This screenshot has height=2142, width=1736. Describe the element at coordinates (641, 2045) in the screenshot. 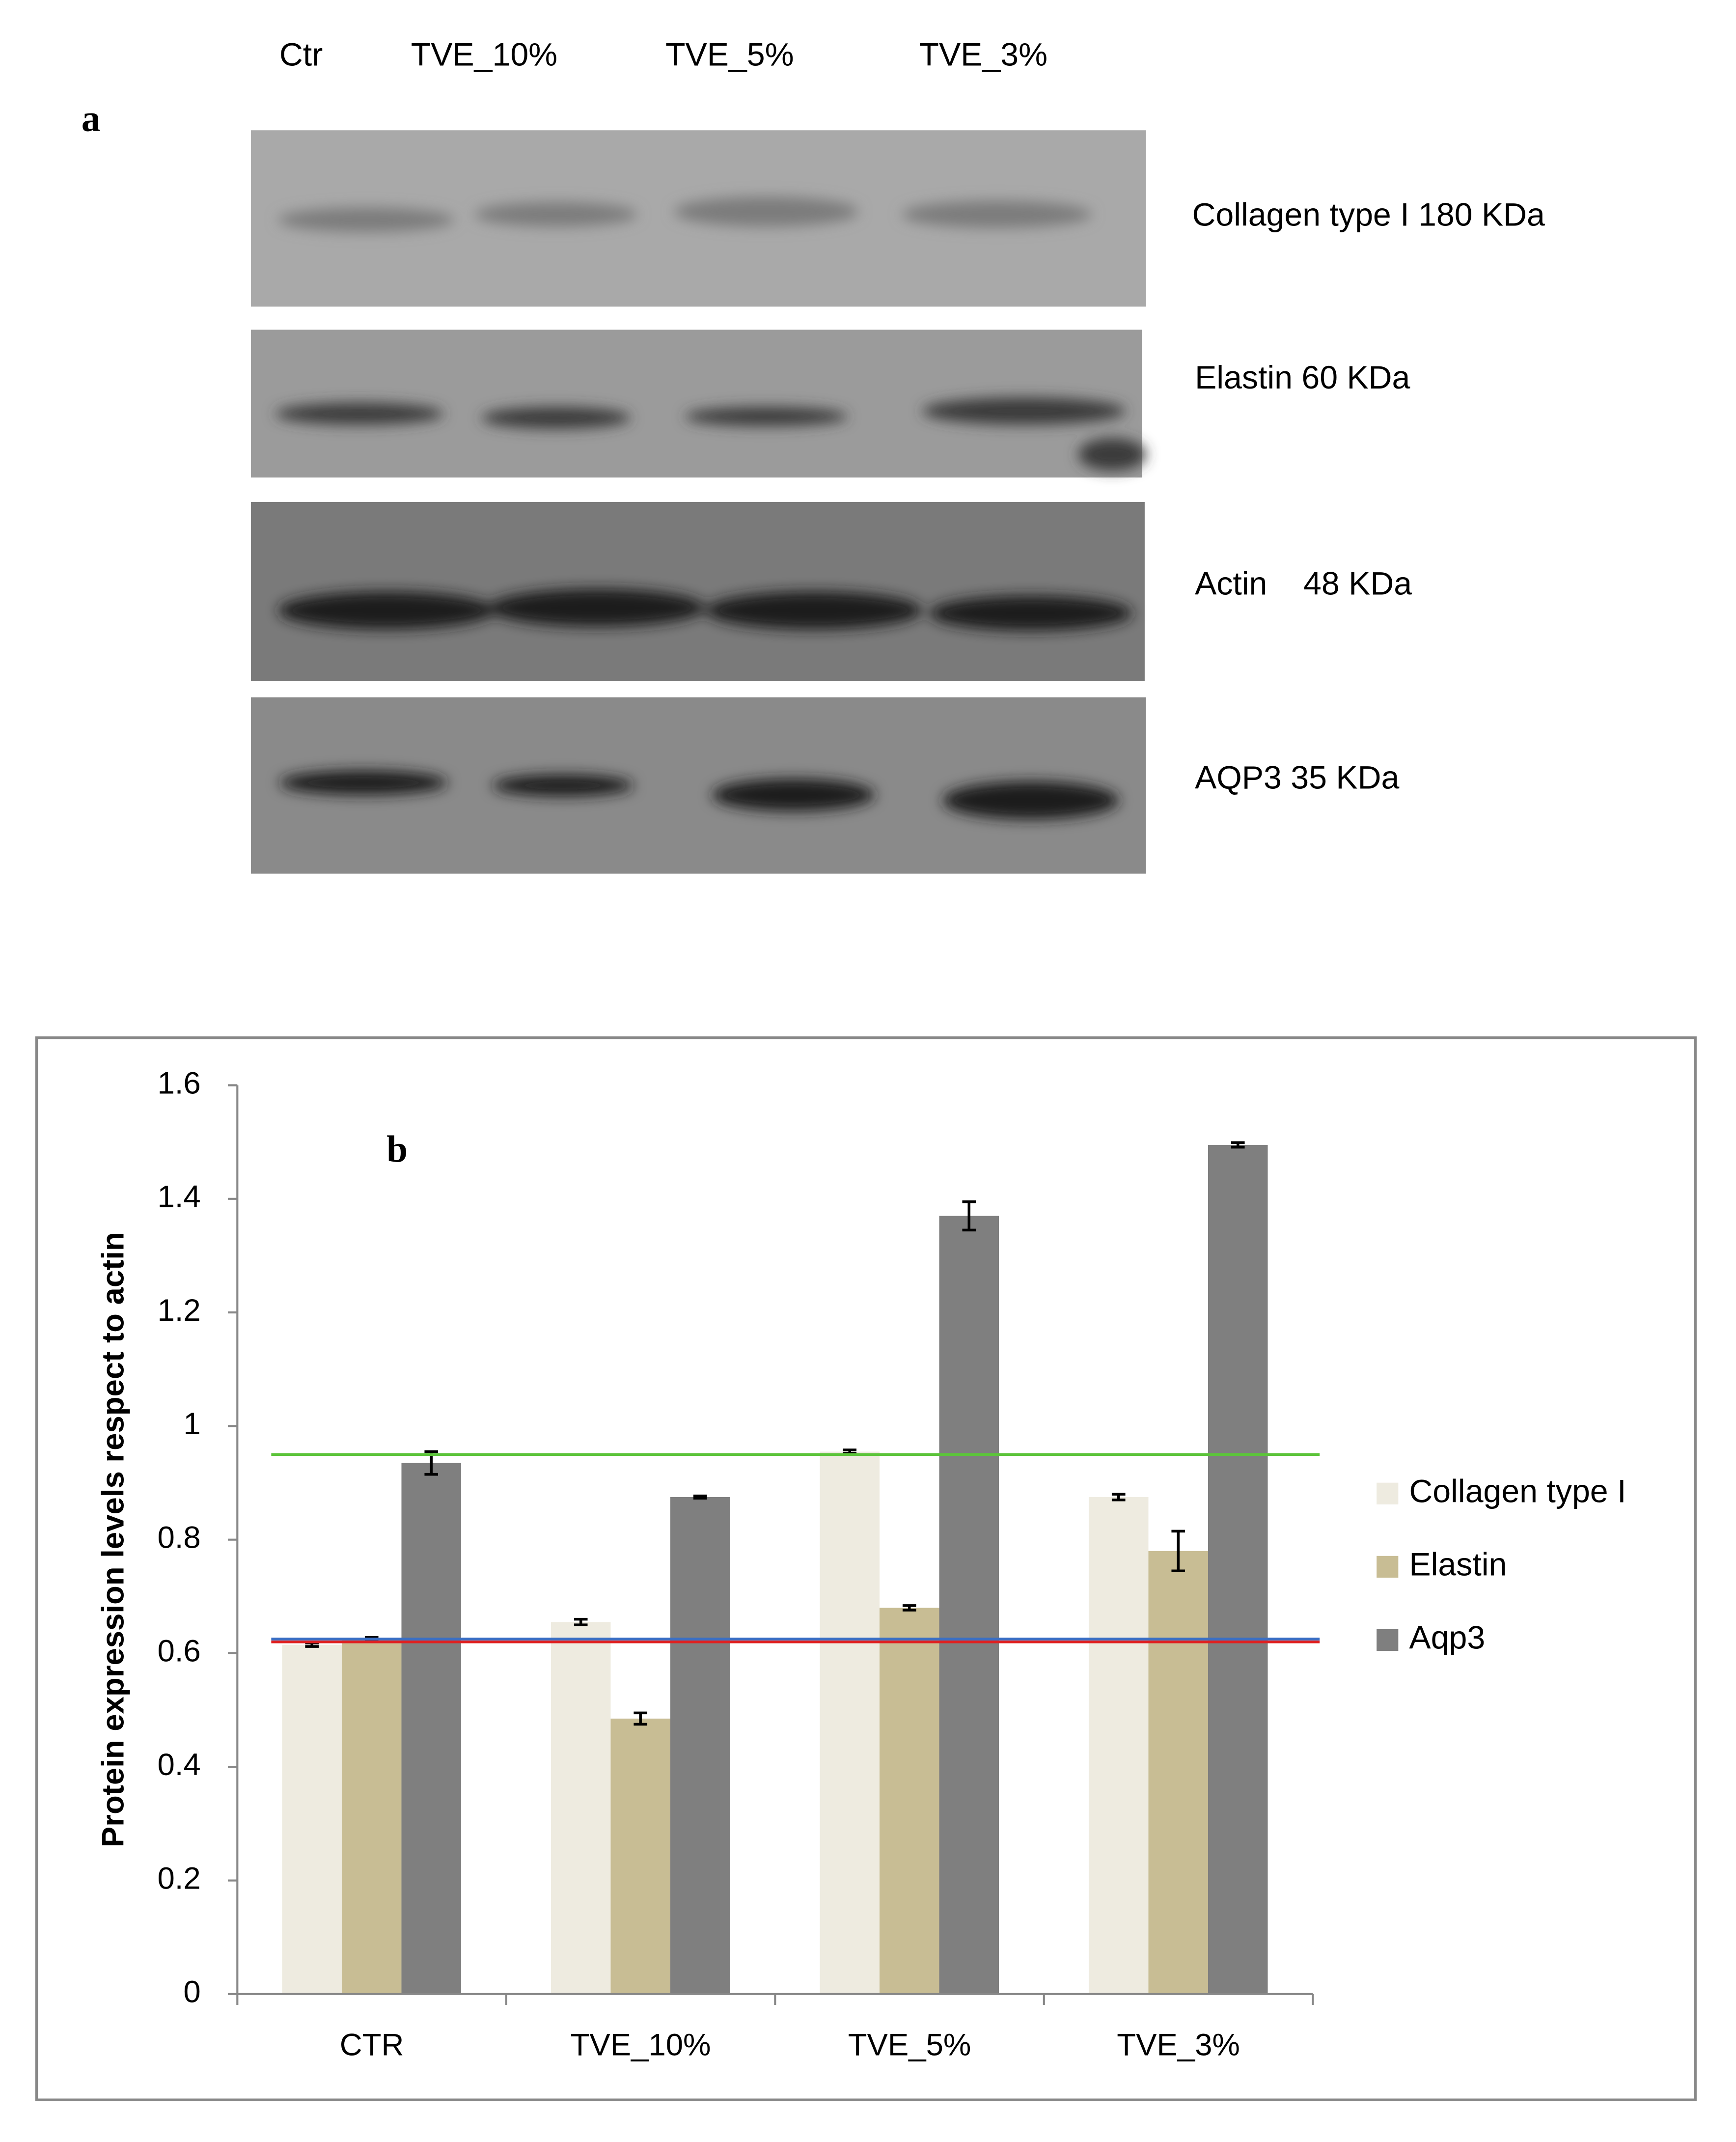

I see `x-tick-label: TVE_10%` at that location.